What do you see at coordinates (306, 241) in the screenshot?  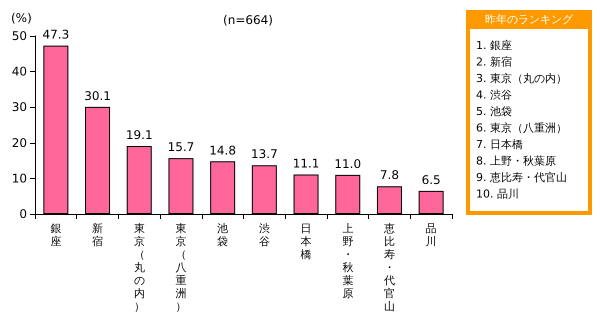 I see `x-tick-label: 日本橋` at bounding box center [306, 241].